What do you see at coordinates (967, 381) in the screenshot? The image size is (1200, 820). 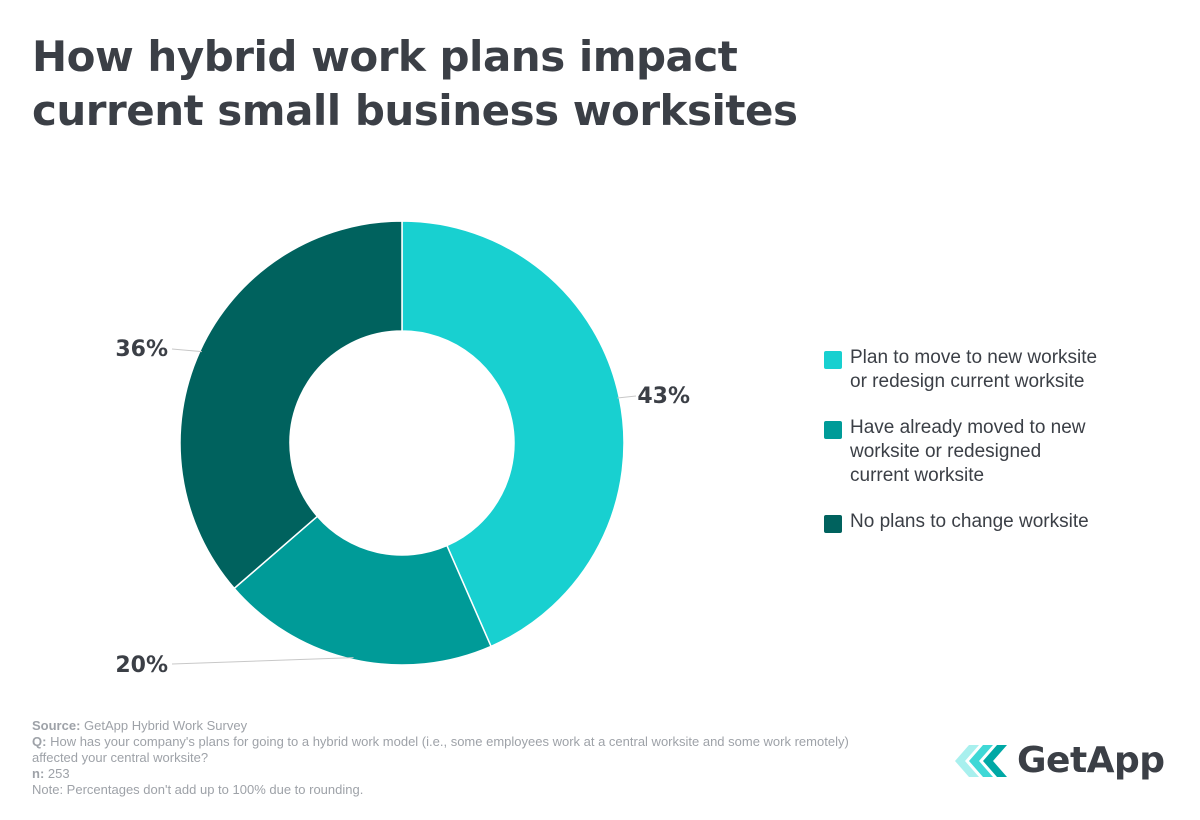 I see `legend-label-line: or redesign current worksite` at bounding box center [967, 381].